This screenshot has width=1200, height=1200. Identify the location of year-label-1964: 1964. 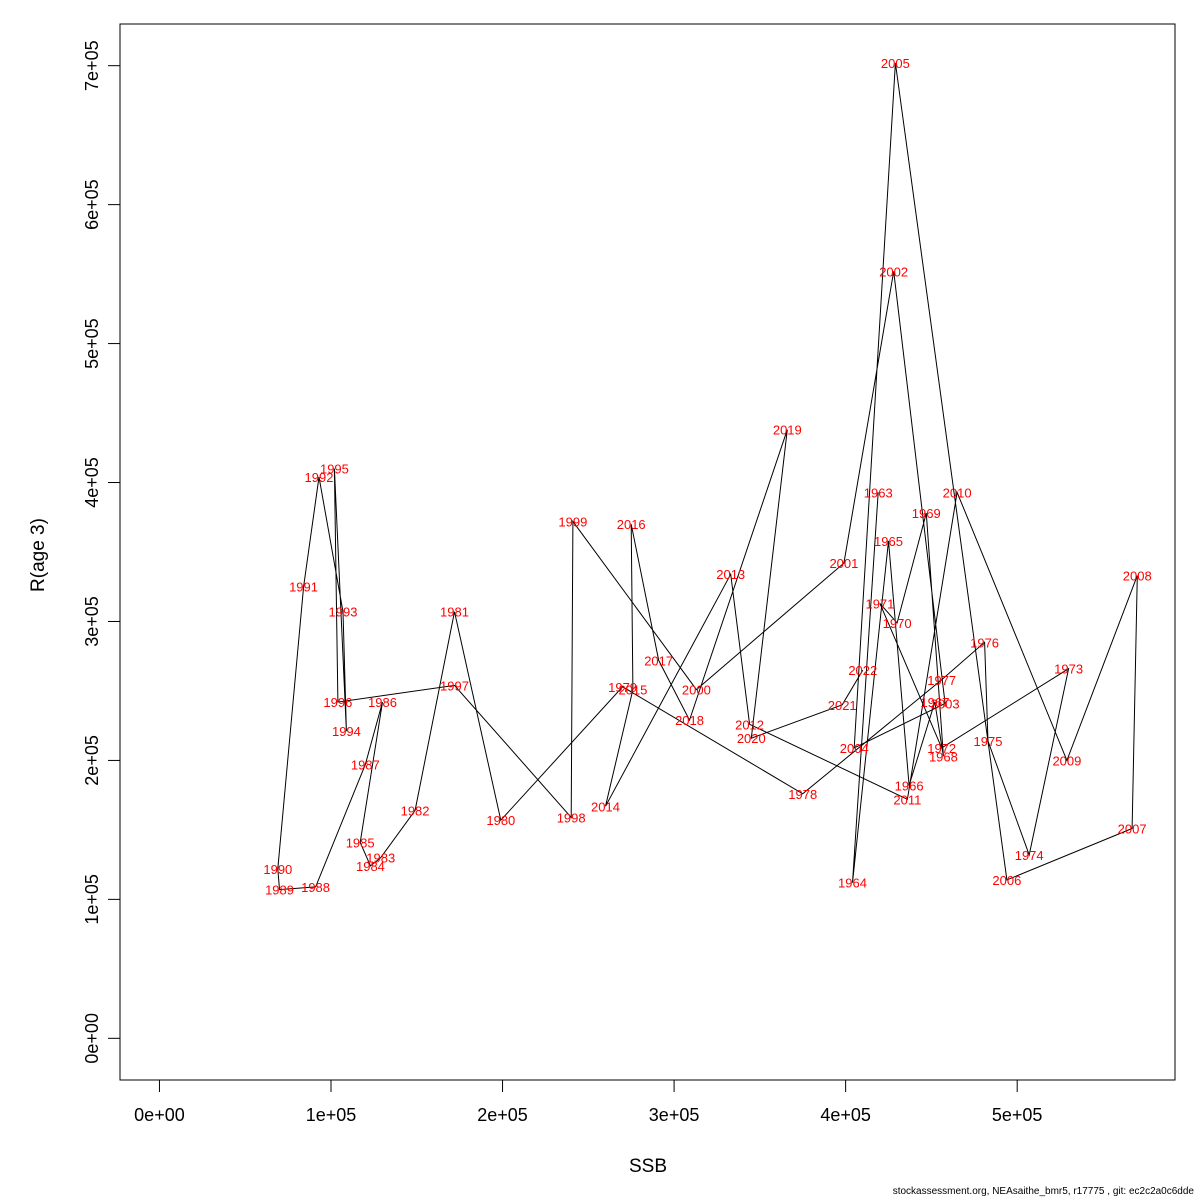
(852, 883).